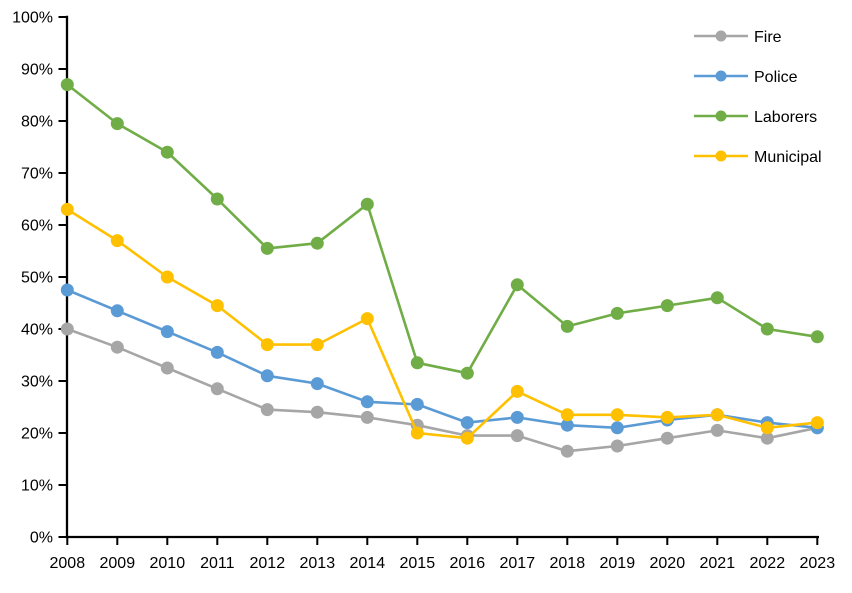  I want to click on point-laborers-2014, so click(367, 204).